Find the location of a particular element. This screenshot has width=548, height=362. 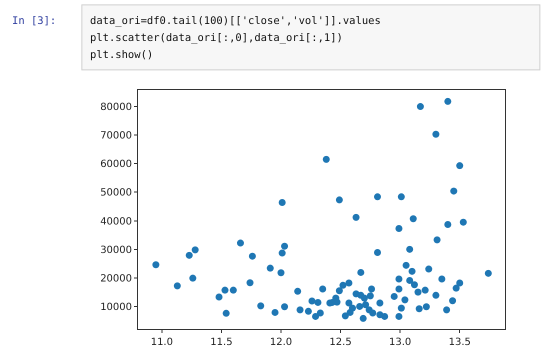

y-tick-label: 20000 is located at coordinates (116, 278).